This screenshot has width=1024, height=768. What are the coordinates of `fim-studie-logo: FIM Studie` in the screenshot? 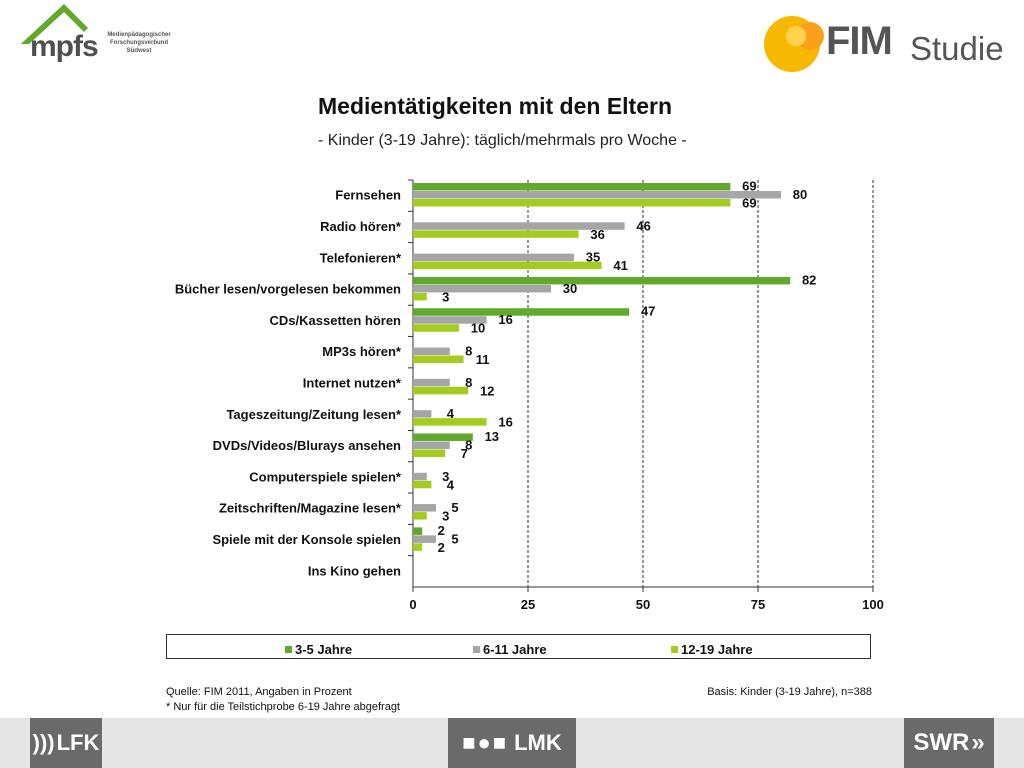 It's located at (887, 42).